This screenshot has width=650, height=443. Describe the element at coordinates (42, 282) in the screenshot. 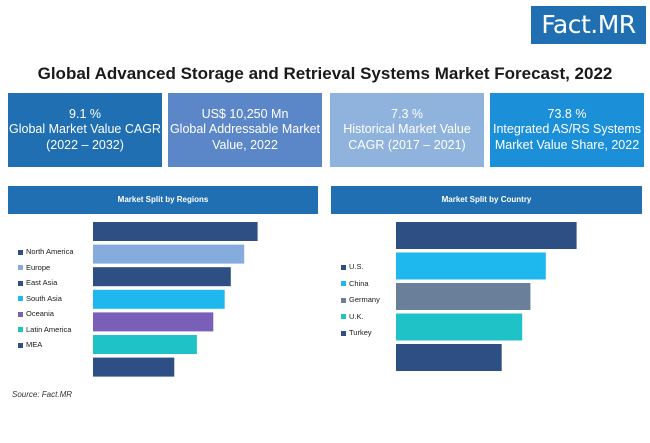

I see `legend-label: East Asia` at that location.